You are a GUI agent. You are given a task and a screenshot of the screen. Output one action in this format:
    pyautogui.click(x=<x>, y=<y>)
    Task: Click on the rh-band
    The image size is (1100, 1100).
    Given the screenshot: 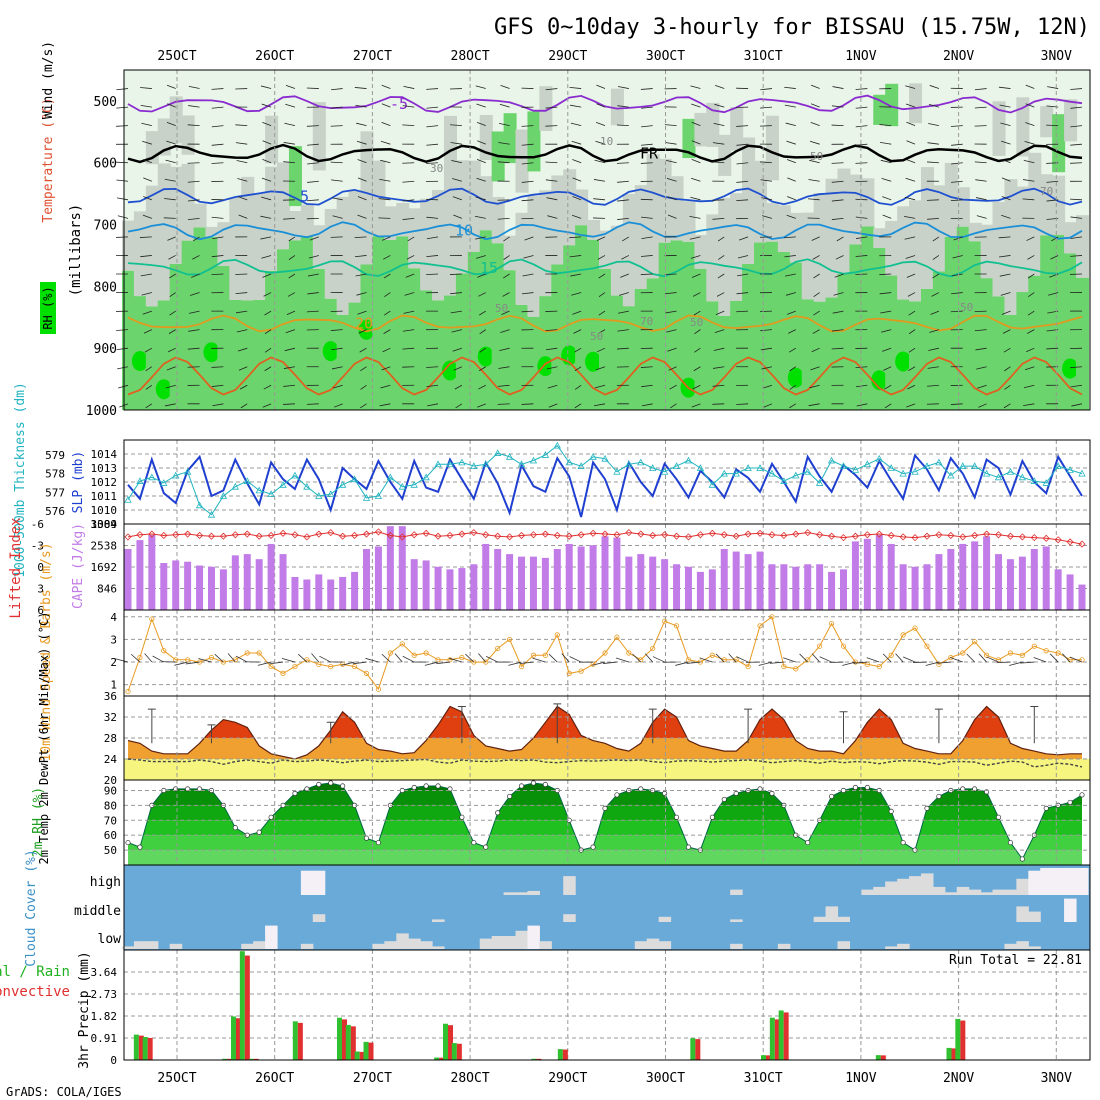 What is the action you would take?
    pyautogui.click(x=605, y=798)
    